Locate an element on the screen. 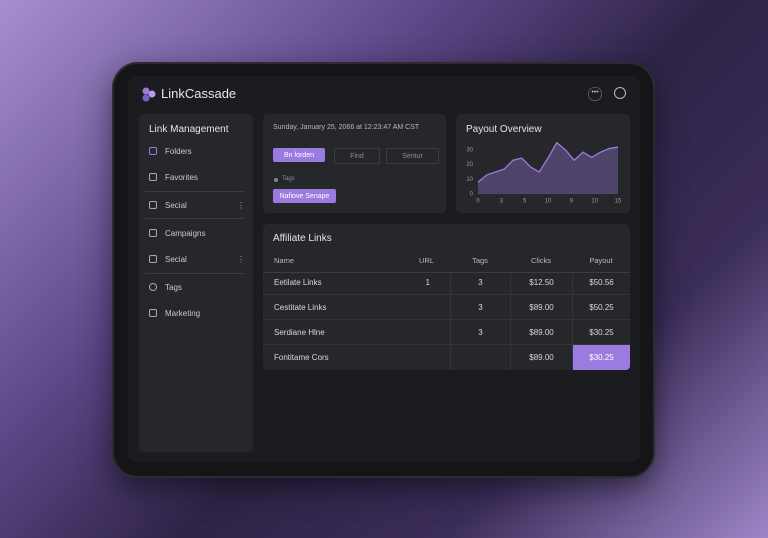 This screenshot has width=768, height=538. table-cell: Eetilate Links is located at coordinates (325, 282).